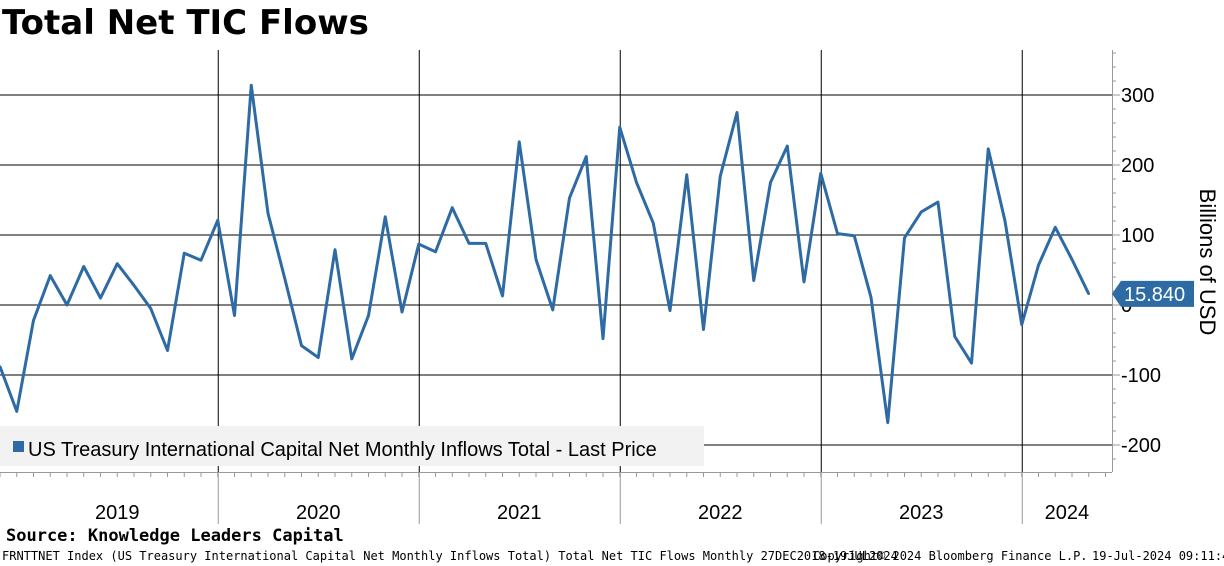 The image size is (1224, 566). I want to click on source-note: Source: Knowledge Leaders Capital, so click(175, 536).